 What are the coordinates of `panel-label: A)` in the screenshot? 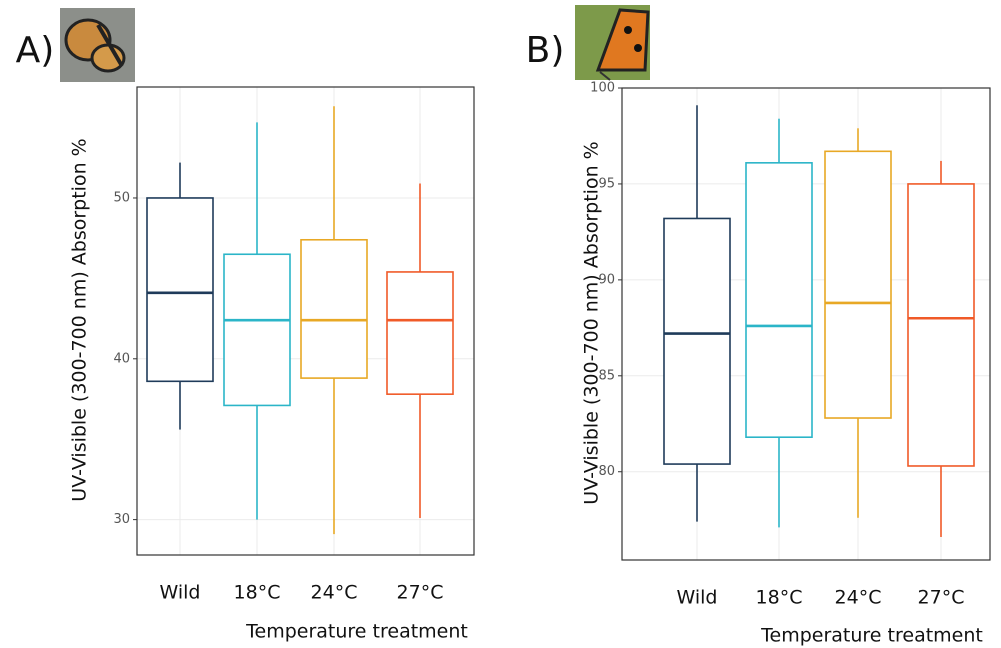 It's located at (35, 50).